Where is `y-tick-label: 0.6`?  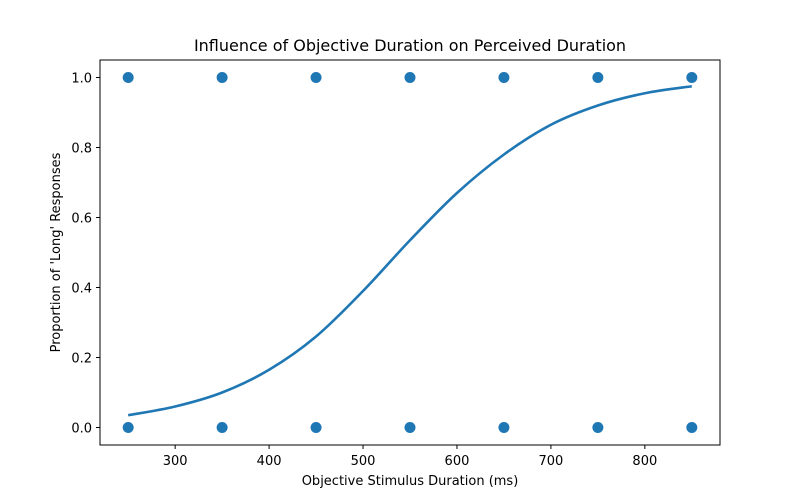 y-tick-label: 0.6 is located at coordinates (81, 219).